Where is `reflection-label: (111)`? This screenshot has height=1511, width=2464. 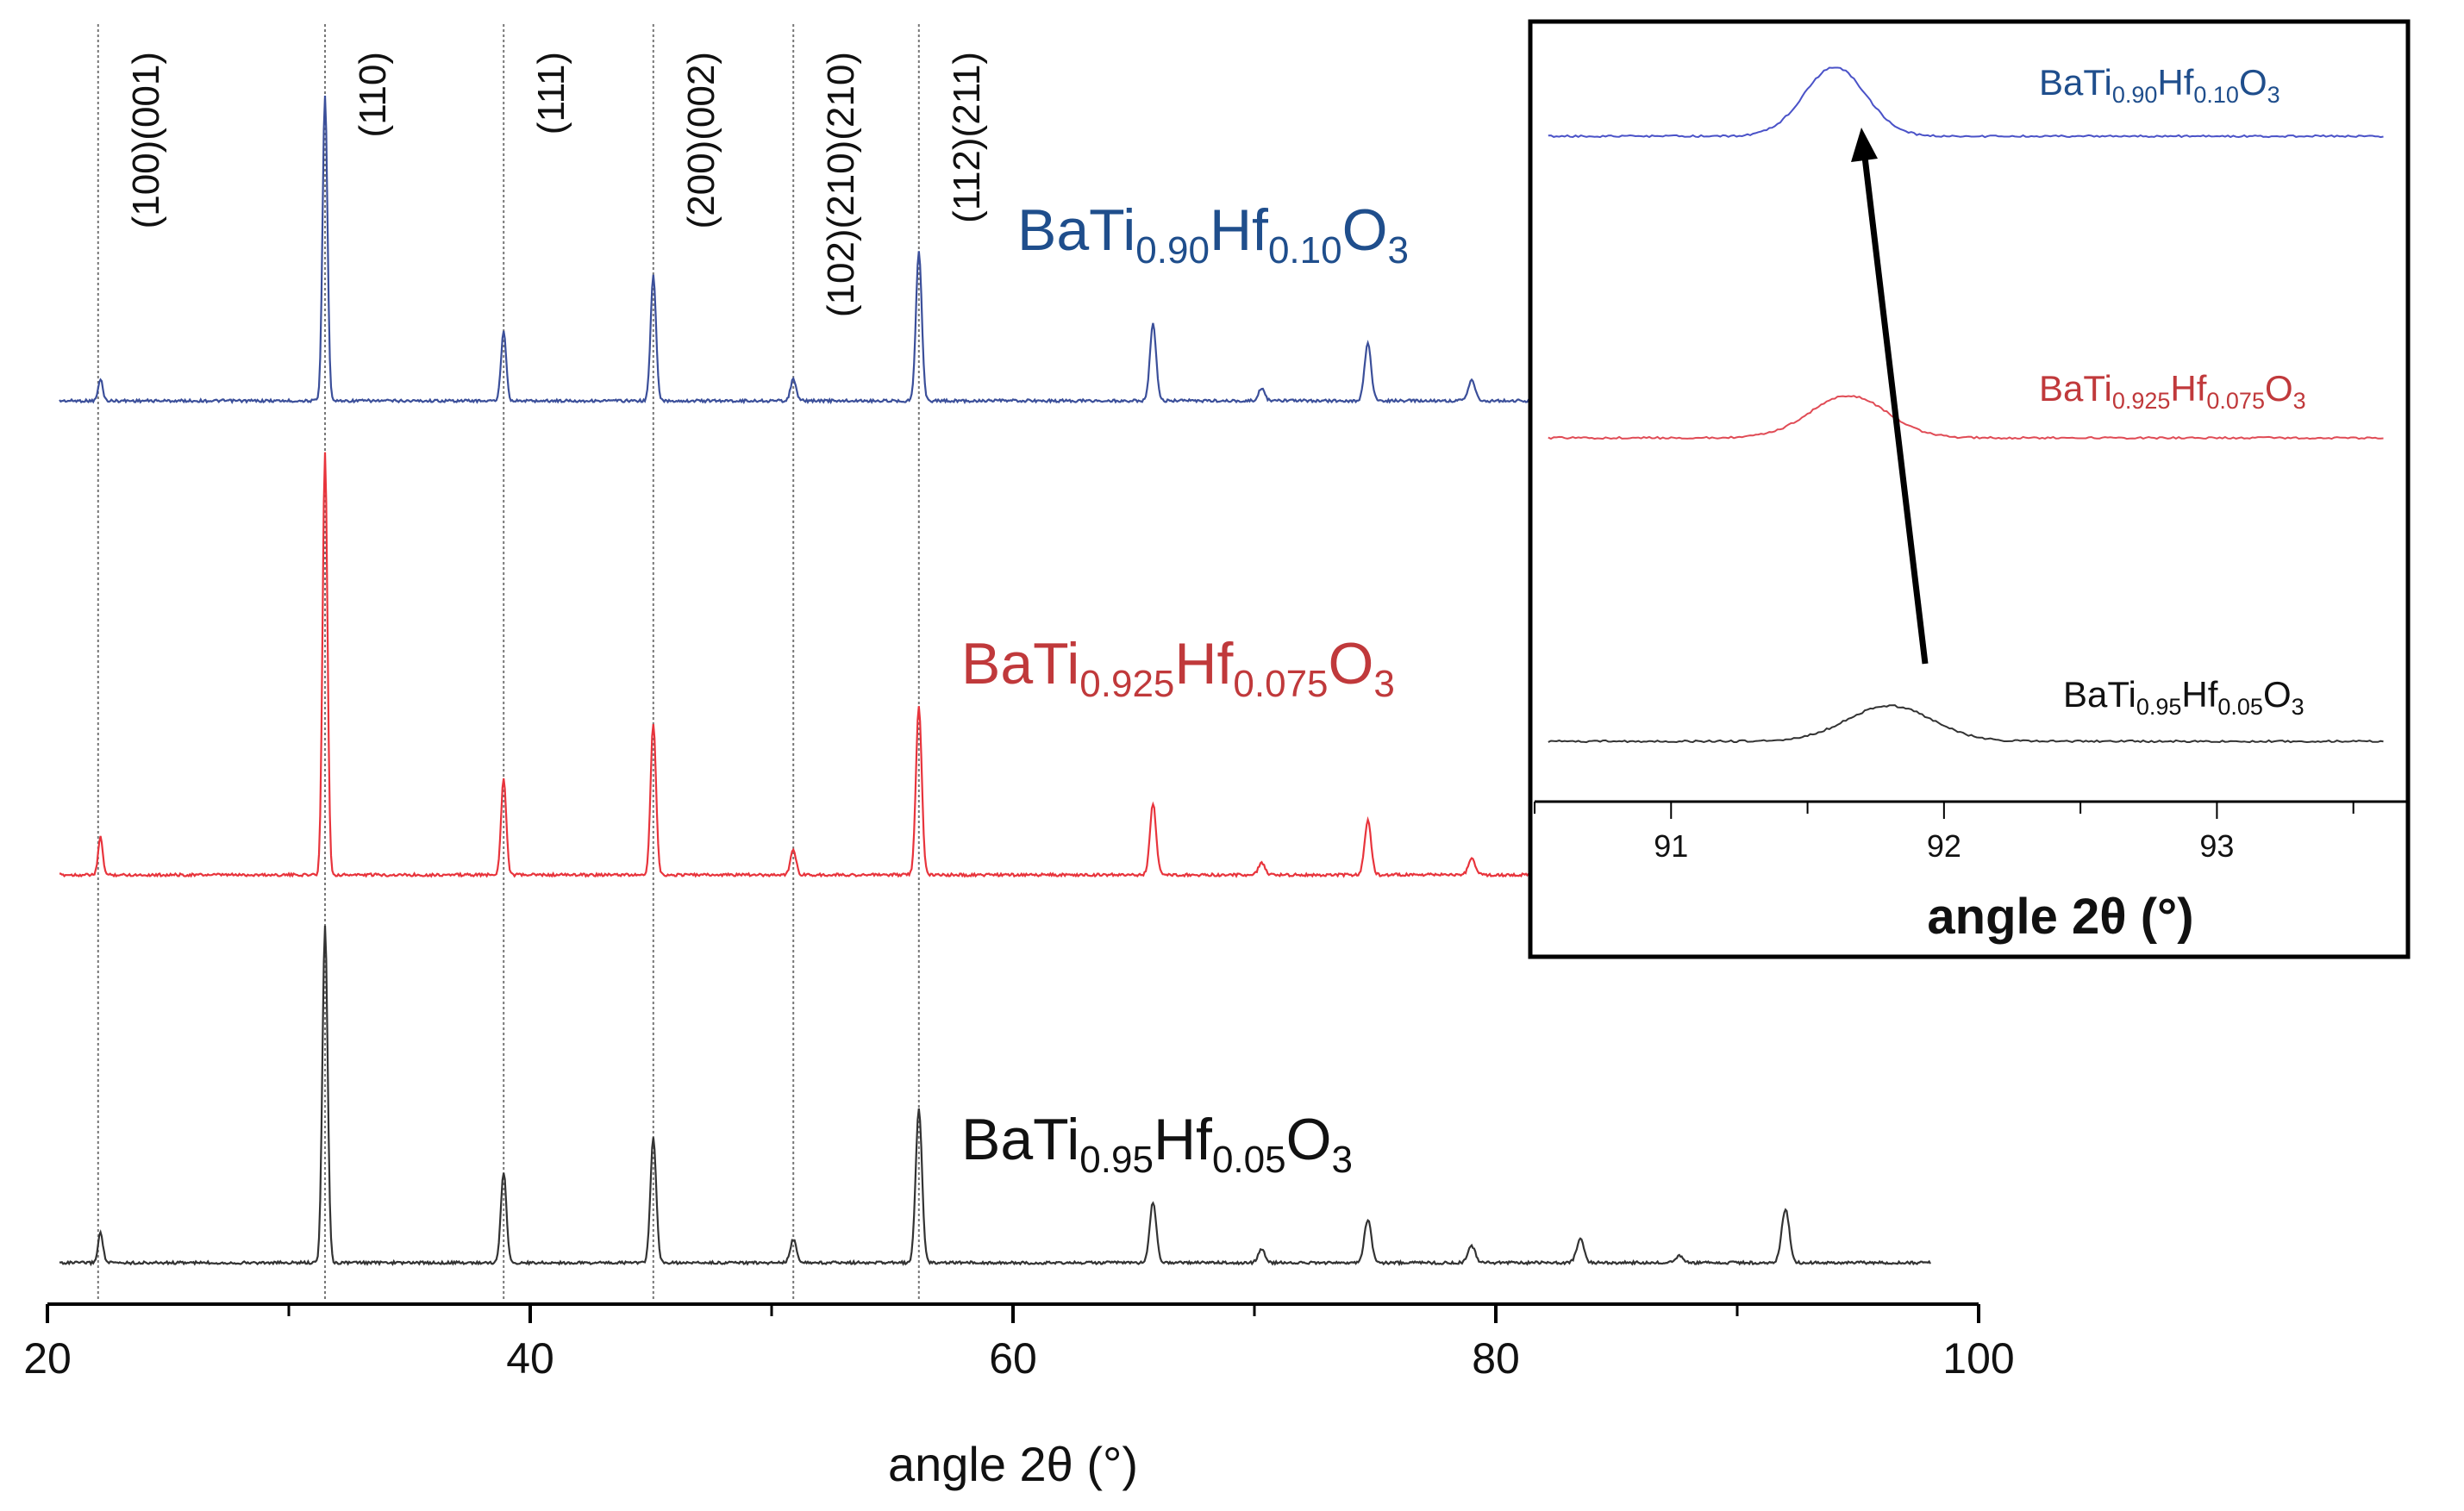 reflection-label: (111) is located at coordinates (551, 93).